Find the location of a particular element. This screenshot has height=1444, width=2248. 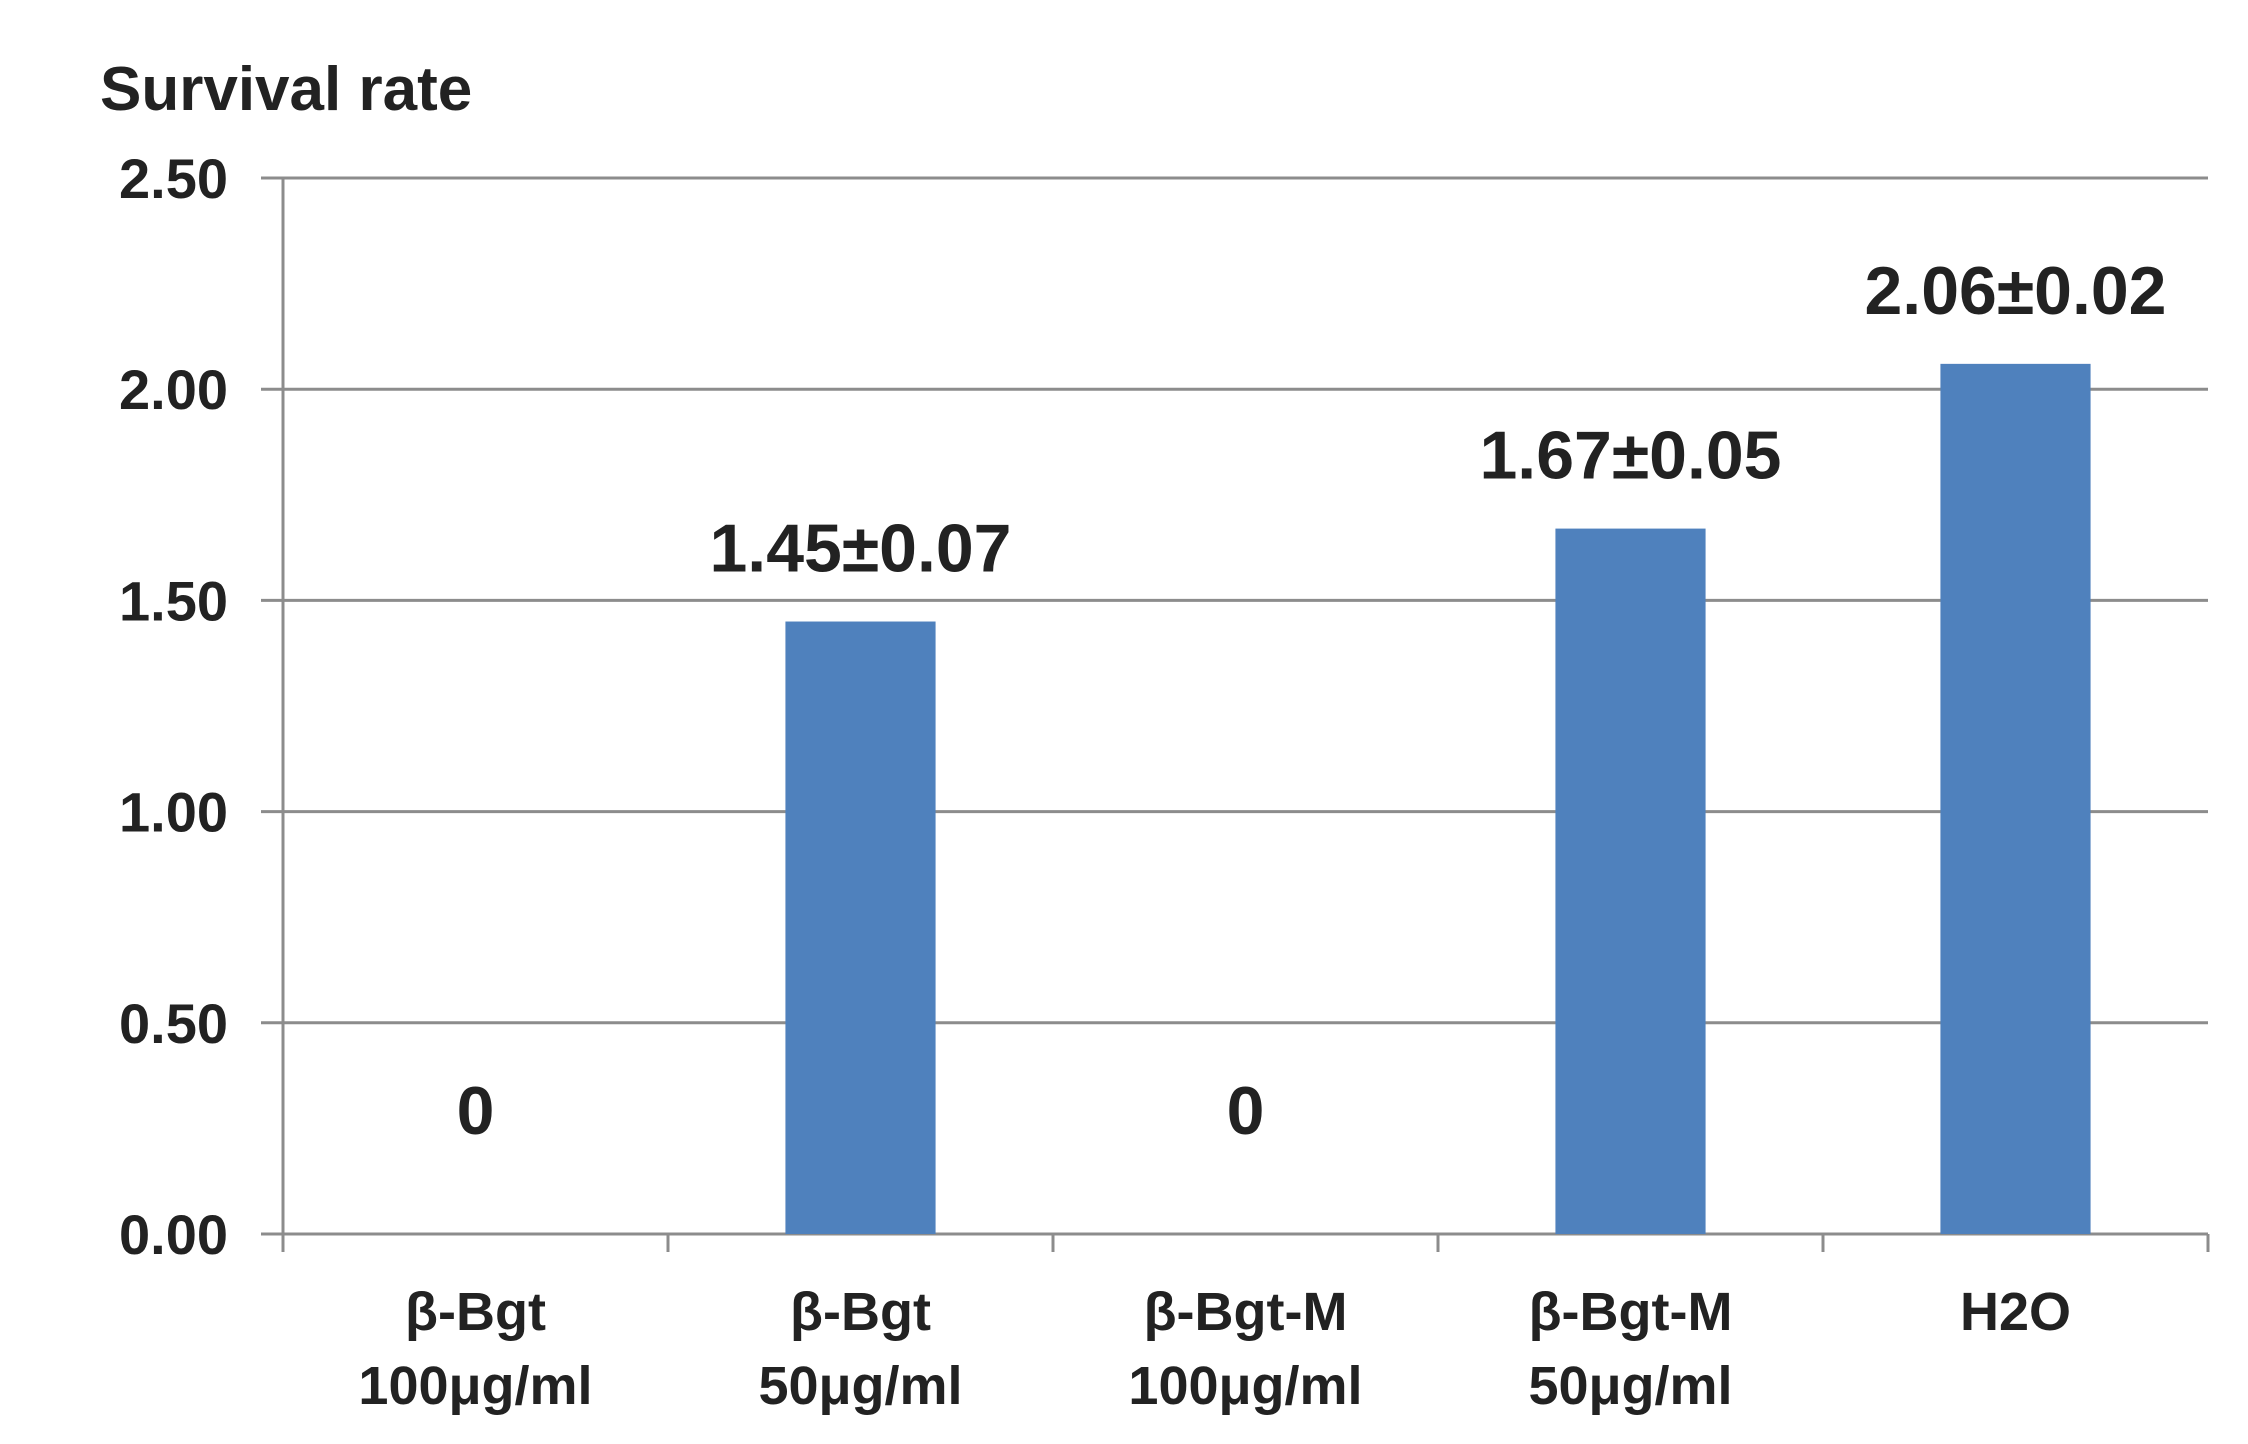

y-tick-label: 2.00 is located at coordinates (173, 389).